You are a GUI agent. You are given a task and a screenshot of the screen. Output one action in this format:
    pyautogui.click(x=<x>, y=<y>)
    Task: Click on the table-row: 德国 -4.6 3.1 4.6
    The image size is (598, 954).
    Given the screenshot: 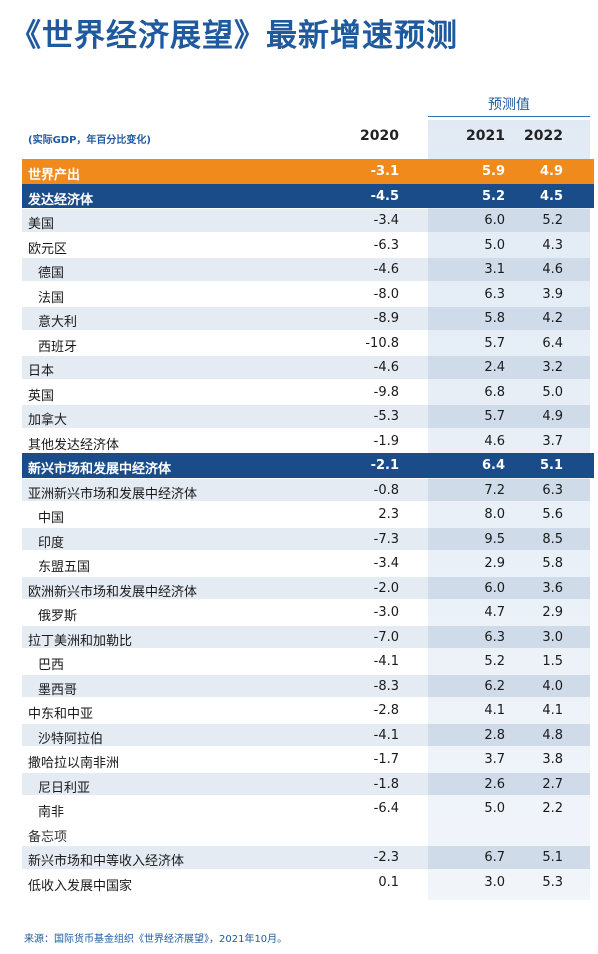 What is the action you would take?
    pyautogui.click(x=308, y=269)
    